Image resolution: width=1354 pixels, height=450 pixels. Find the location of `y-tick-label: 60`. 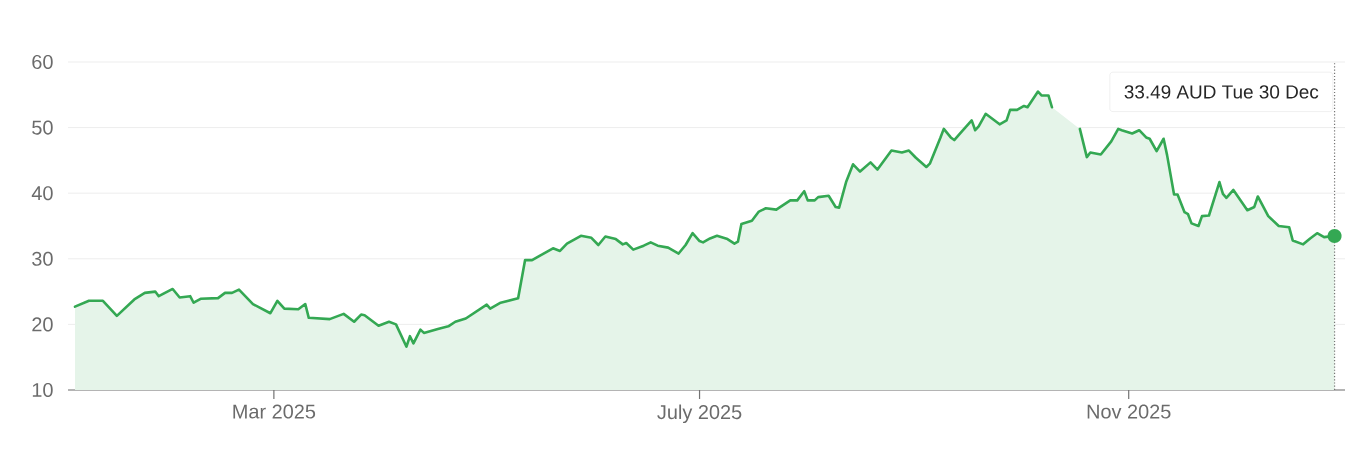

y-tick-label: 60 is located at coordinates (42, 62).